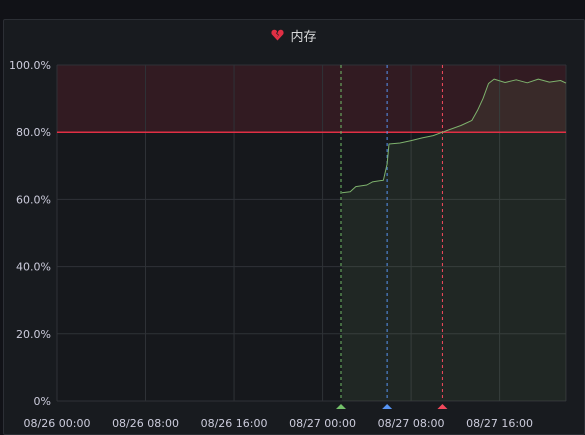 This screenshot has height=435, width=585. Describe the element at coordinates (322, 423) in the screenshot. I see `x-tick-label: 08/27 00:00` at that location.